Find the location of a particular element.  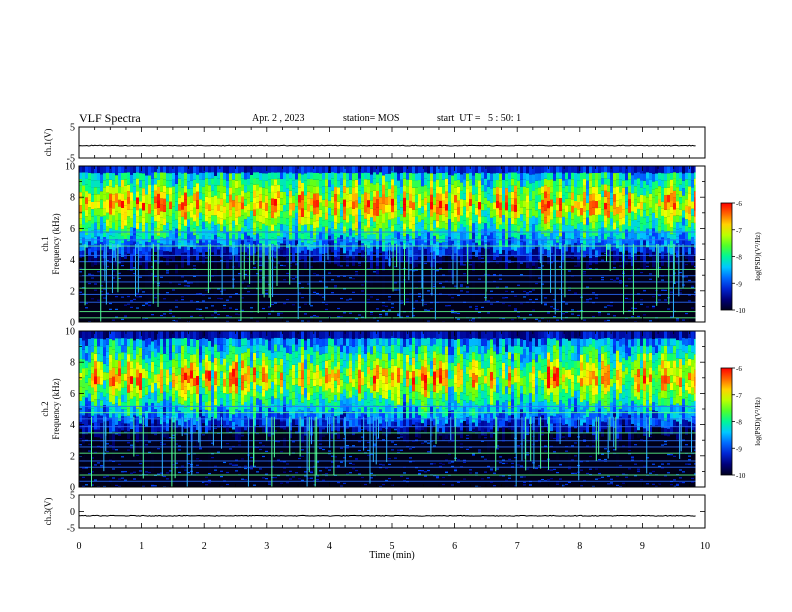

station-label: station= MOS is located at coordinates (371, 118).